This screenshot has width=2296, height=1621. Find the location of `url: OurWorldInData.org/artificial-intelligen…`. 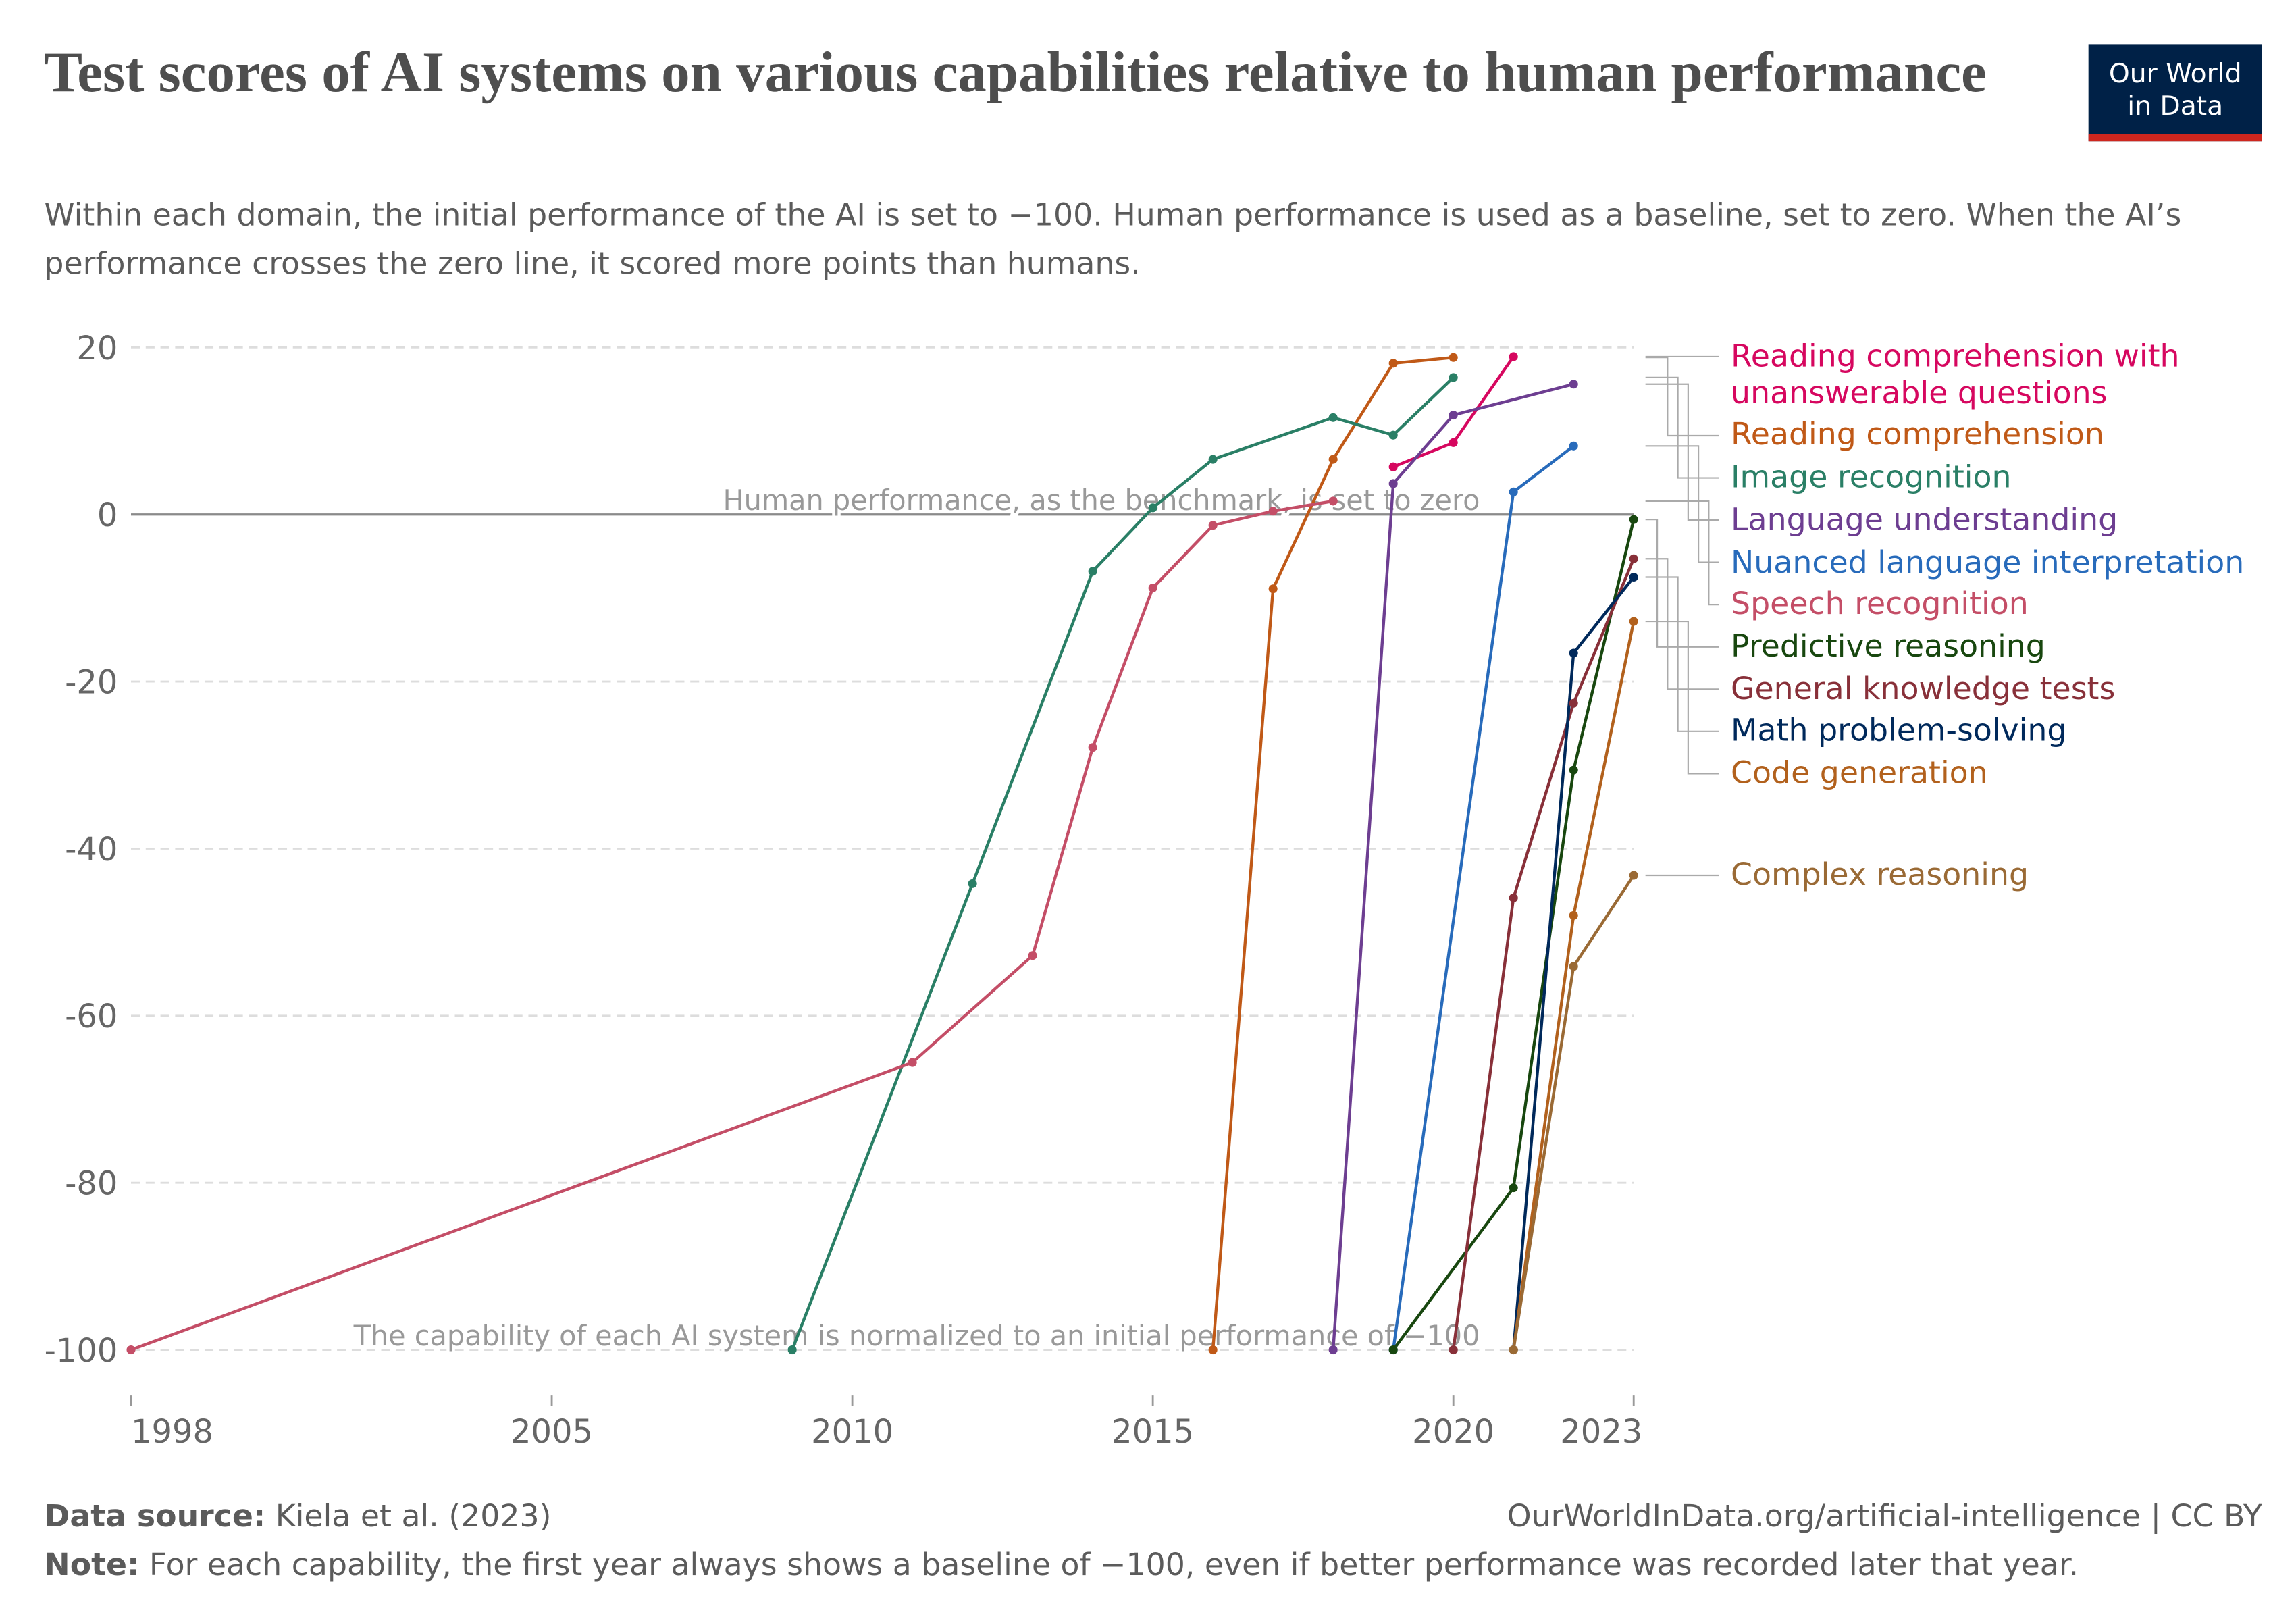

url: OurWorldInData.org/artificial-intelligen… is located at coordinates (1885, 1516).